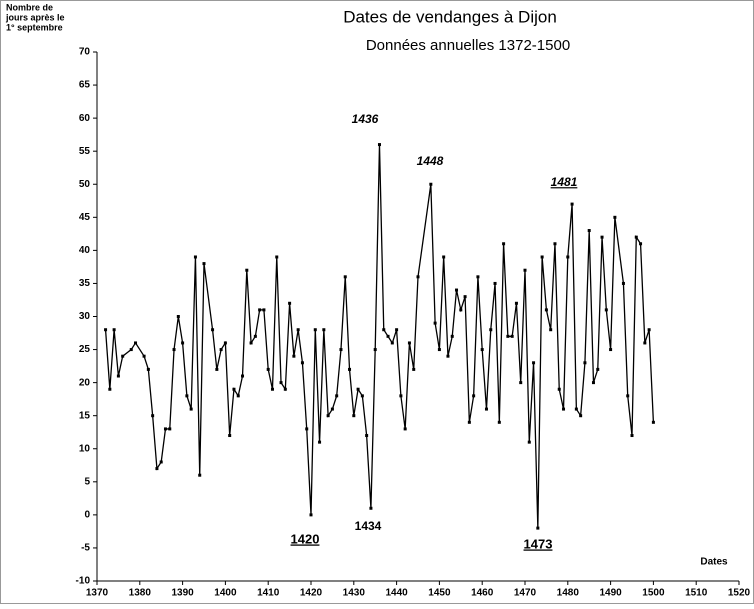 The image size is (754, 609). Describe the element at coordinates (430, 161) in the screenshot. I see `annotation: 1448` at that location.